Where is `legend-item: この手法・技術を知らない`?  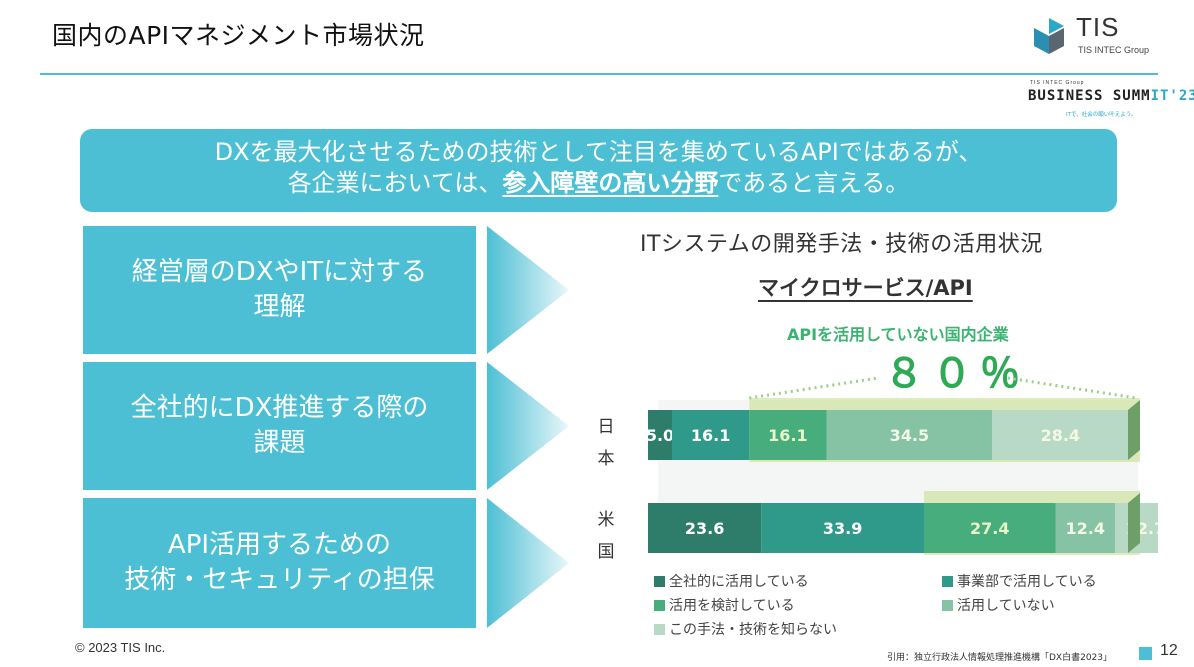 legend-item: この手法・技術を知らない is located at coordinates (745, 629).